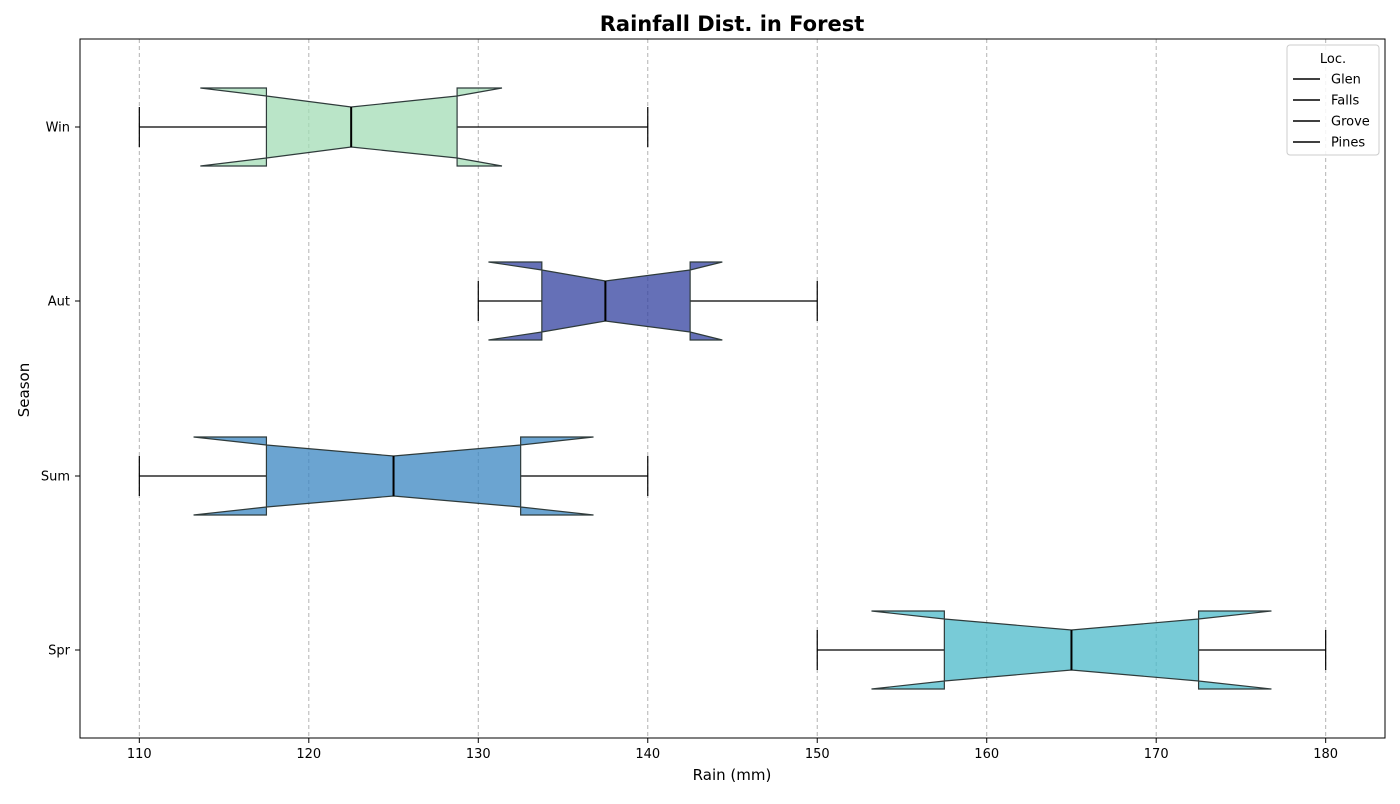 The height and width of the screenshot is (804, 1400). I want to click on x-tick-label: 110, so click(139, 754).